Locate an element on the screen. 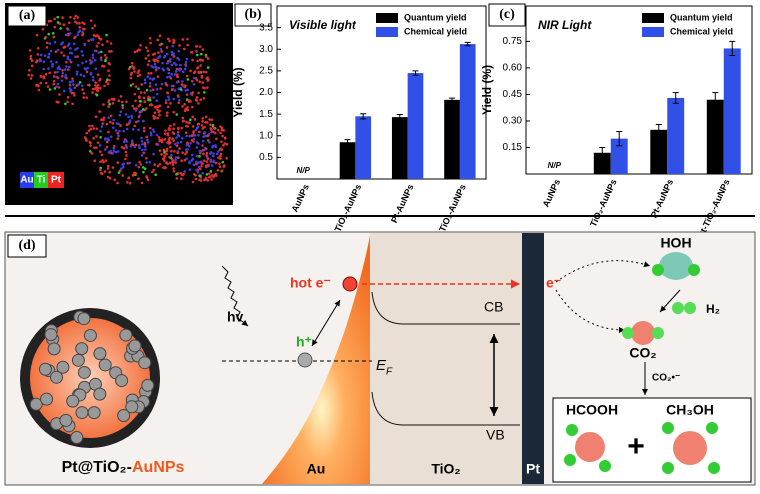  arrow is located at coordinates (603, 271).